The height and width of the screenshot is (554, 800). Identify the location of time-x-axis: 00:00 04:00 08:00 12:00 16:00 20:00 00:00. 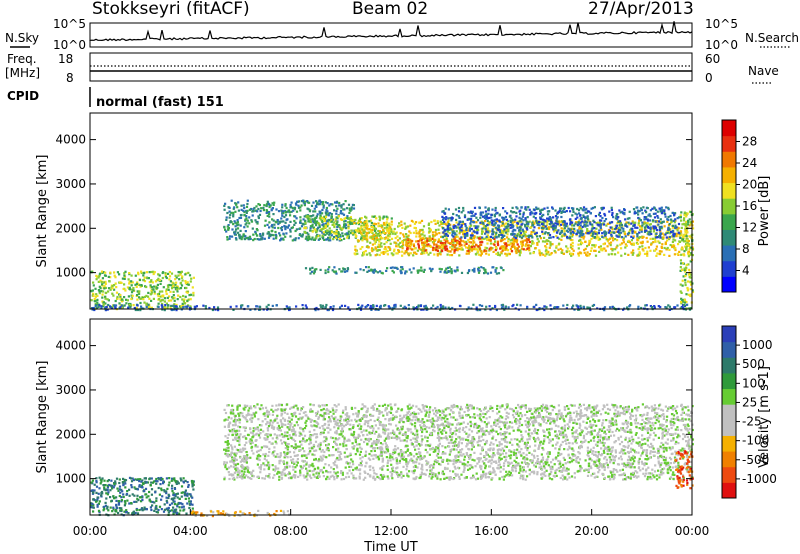
(391, 523).